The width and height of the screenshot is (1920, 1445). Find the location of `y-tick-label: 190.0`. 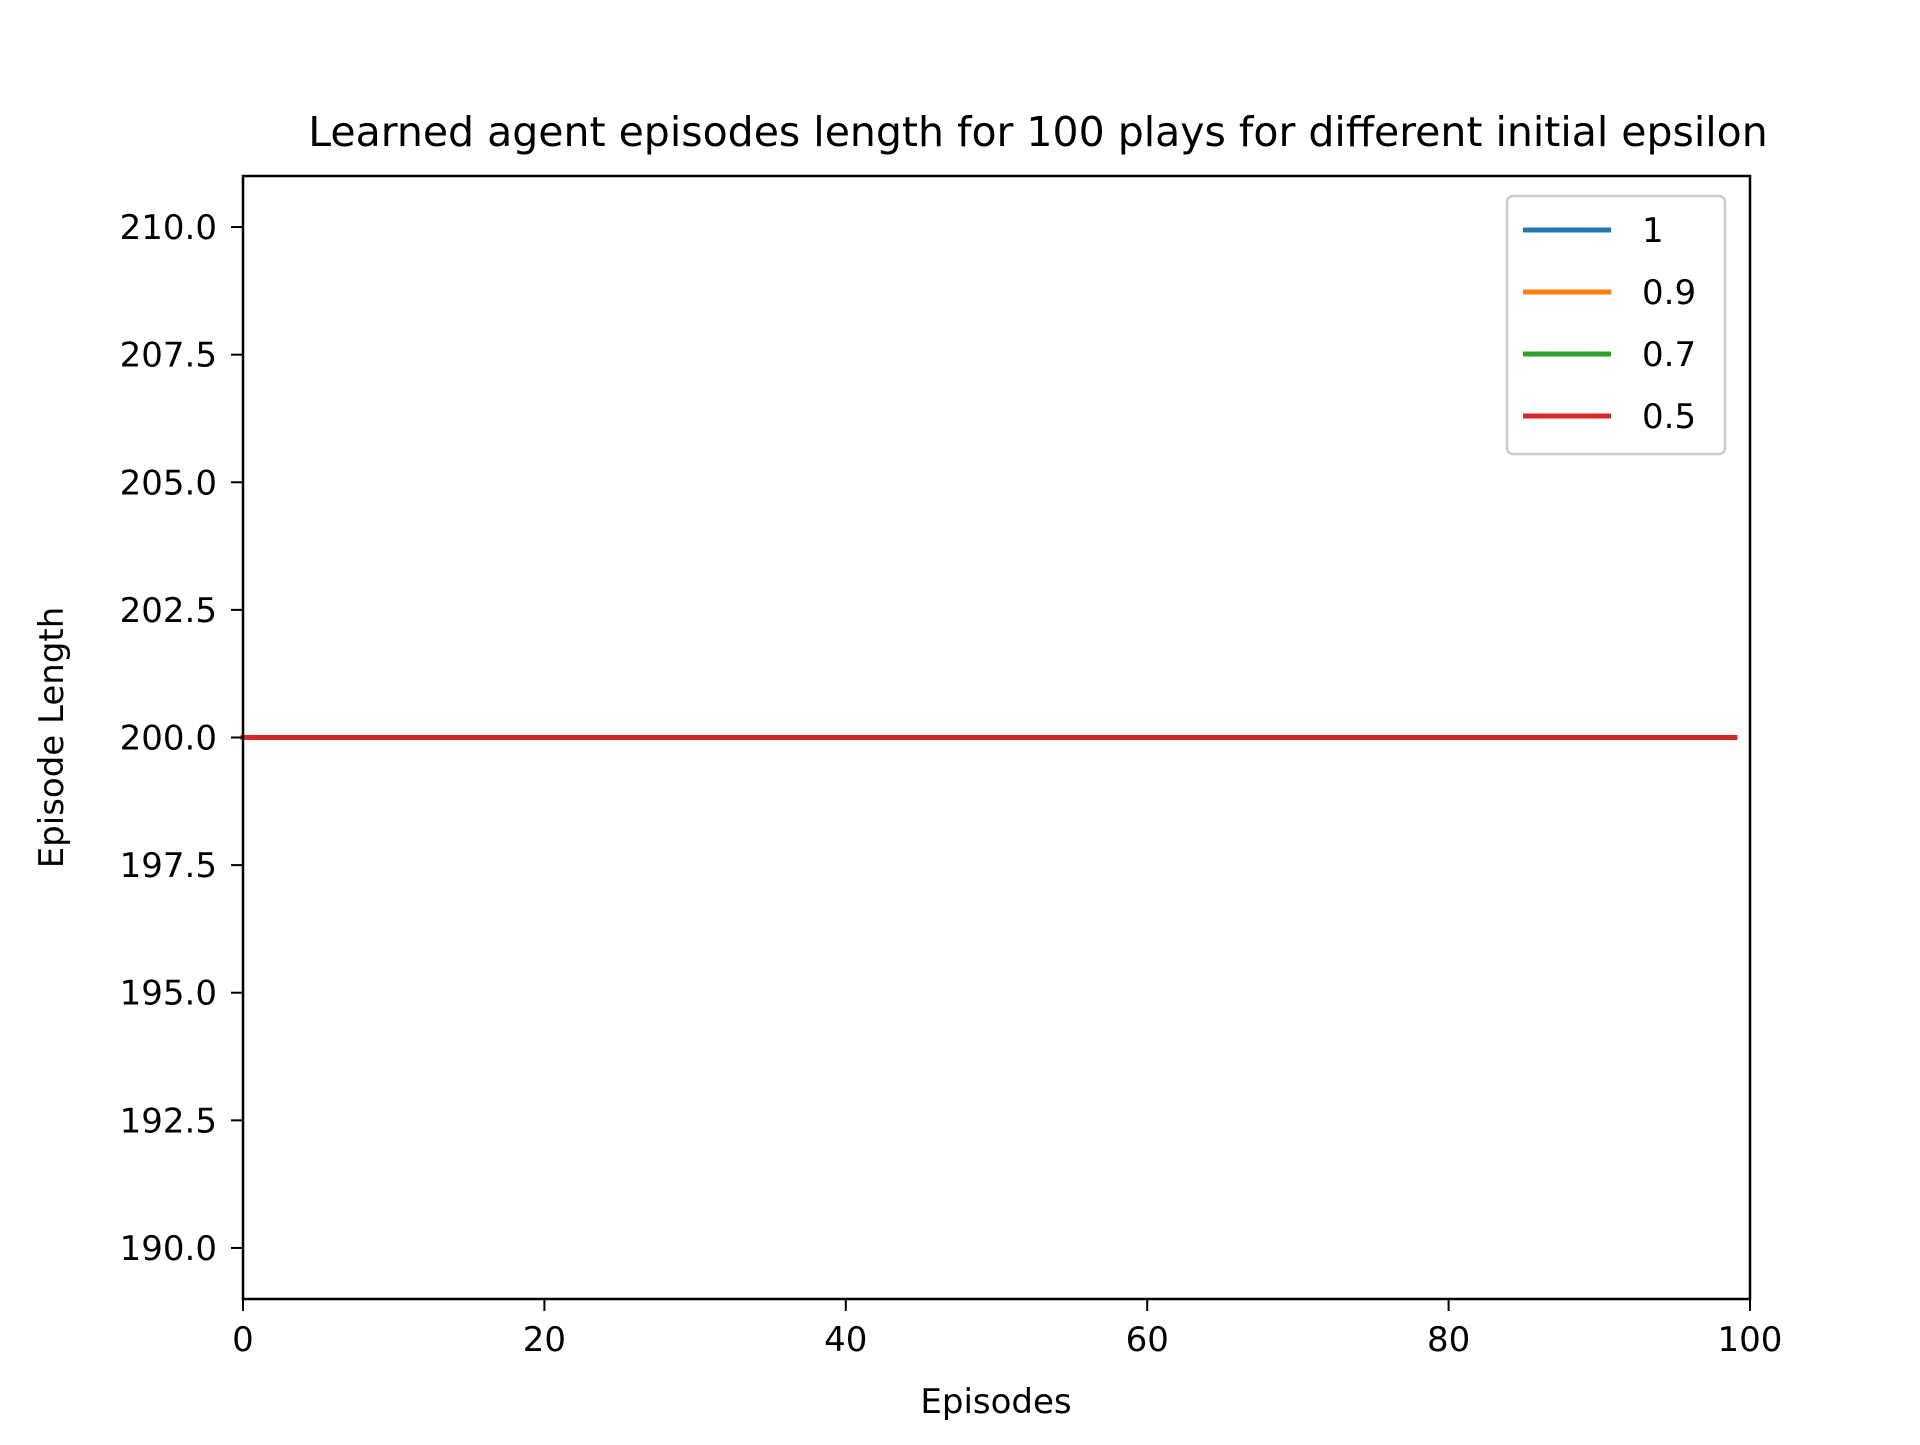

y-tick-label: 190.0 is located at coordinates (168, 1249).